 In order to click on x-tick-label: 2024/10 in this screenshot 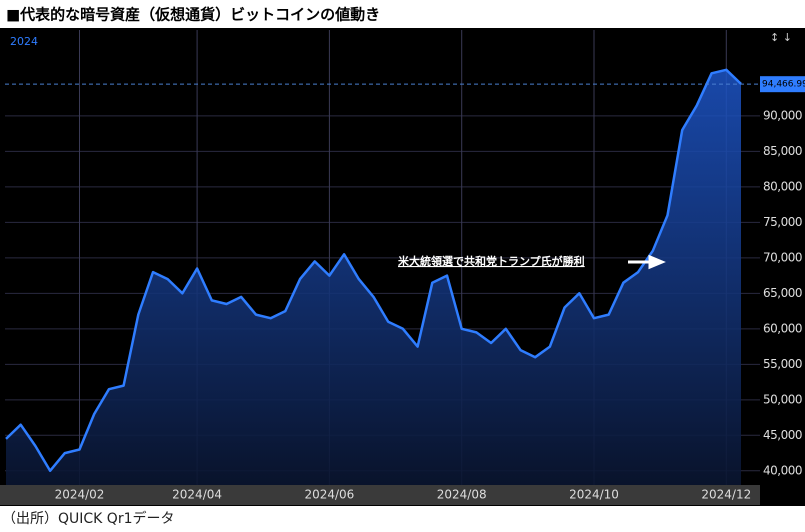, I will do `click(594, 495)`.